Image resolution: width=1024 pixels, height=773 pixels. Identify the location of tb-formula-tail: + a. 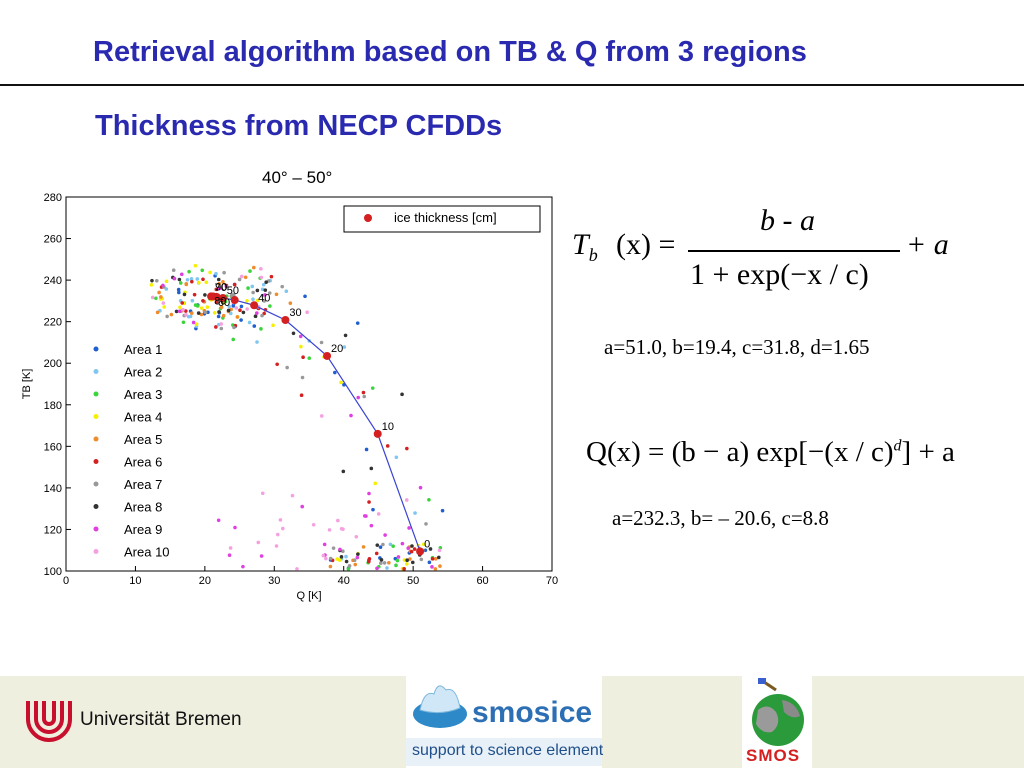
(927, 244).